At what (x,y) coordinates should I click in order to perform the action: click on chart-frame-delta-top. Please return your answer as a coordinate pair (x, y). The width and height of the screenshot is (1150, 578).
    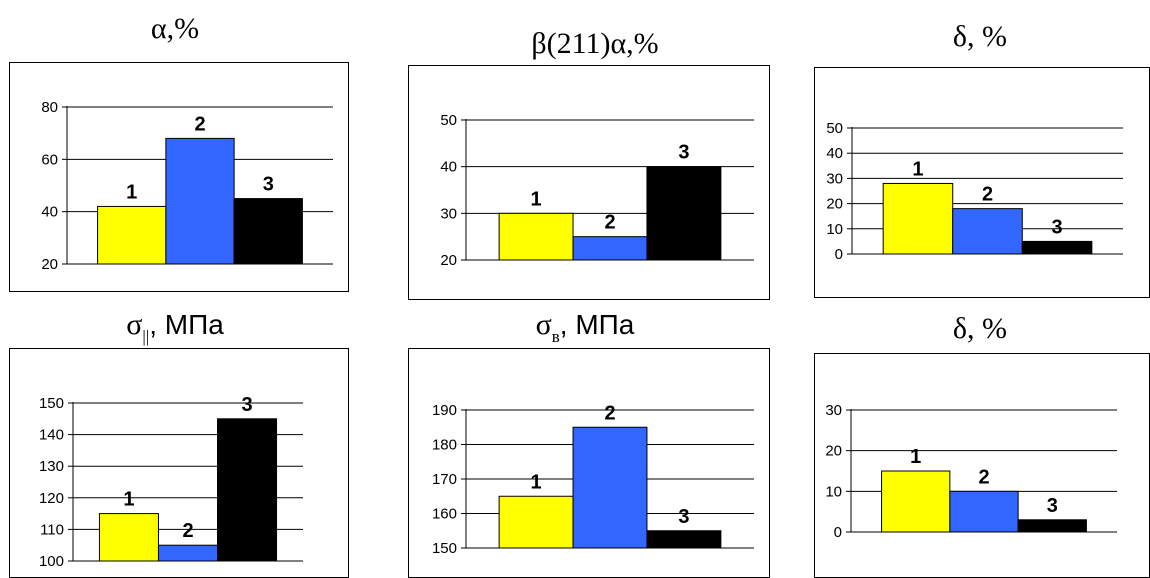
    Looking at the image, I should click on (982, 182).